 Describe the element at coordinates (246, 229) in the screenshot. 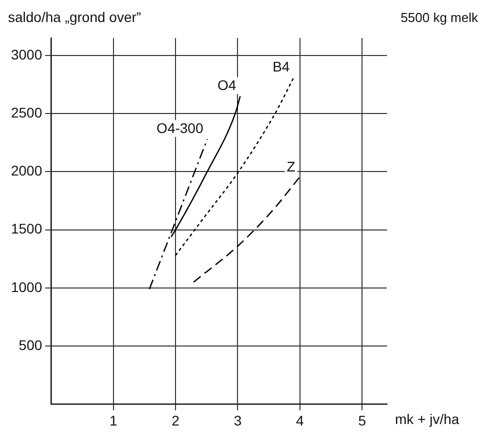

I see `line-series` at that location.